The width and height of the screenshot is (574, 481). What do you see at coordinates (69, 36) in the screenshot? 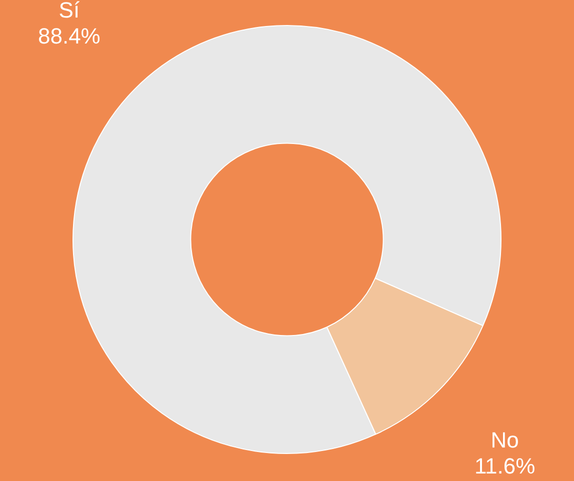
I see `data-label: 88.4%` at bounding box center [69, 36].